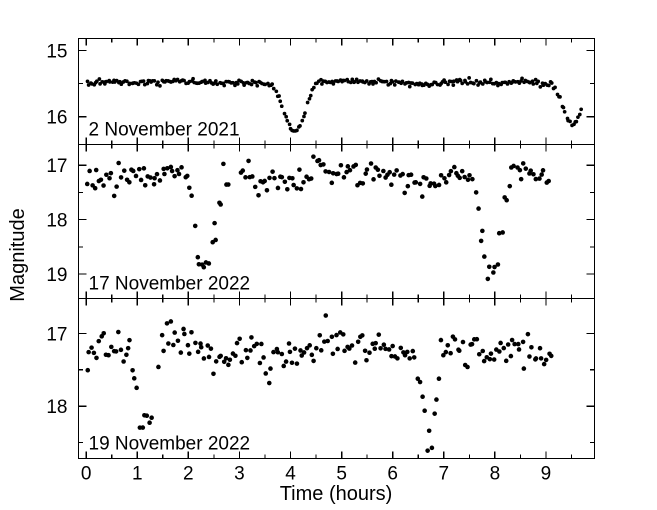  What do you see at coordinates (495, 474) in the screenshot?
I see `x-tick-label: 8` at bounding box center [495, 474].